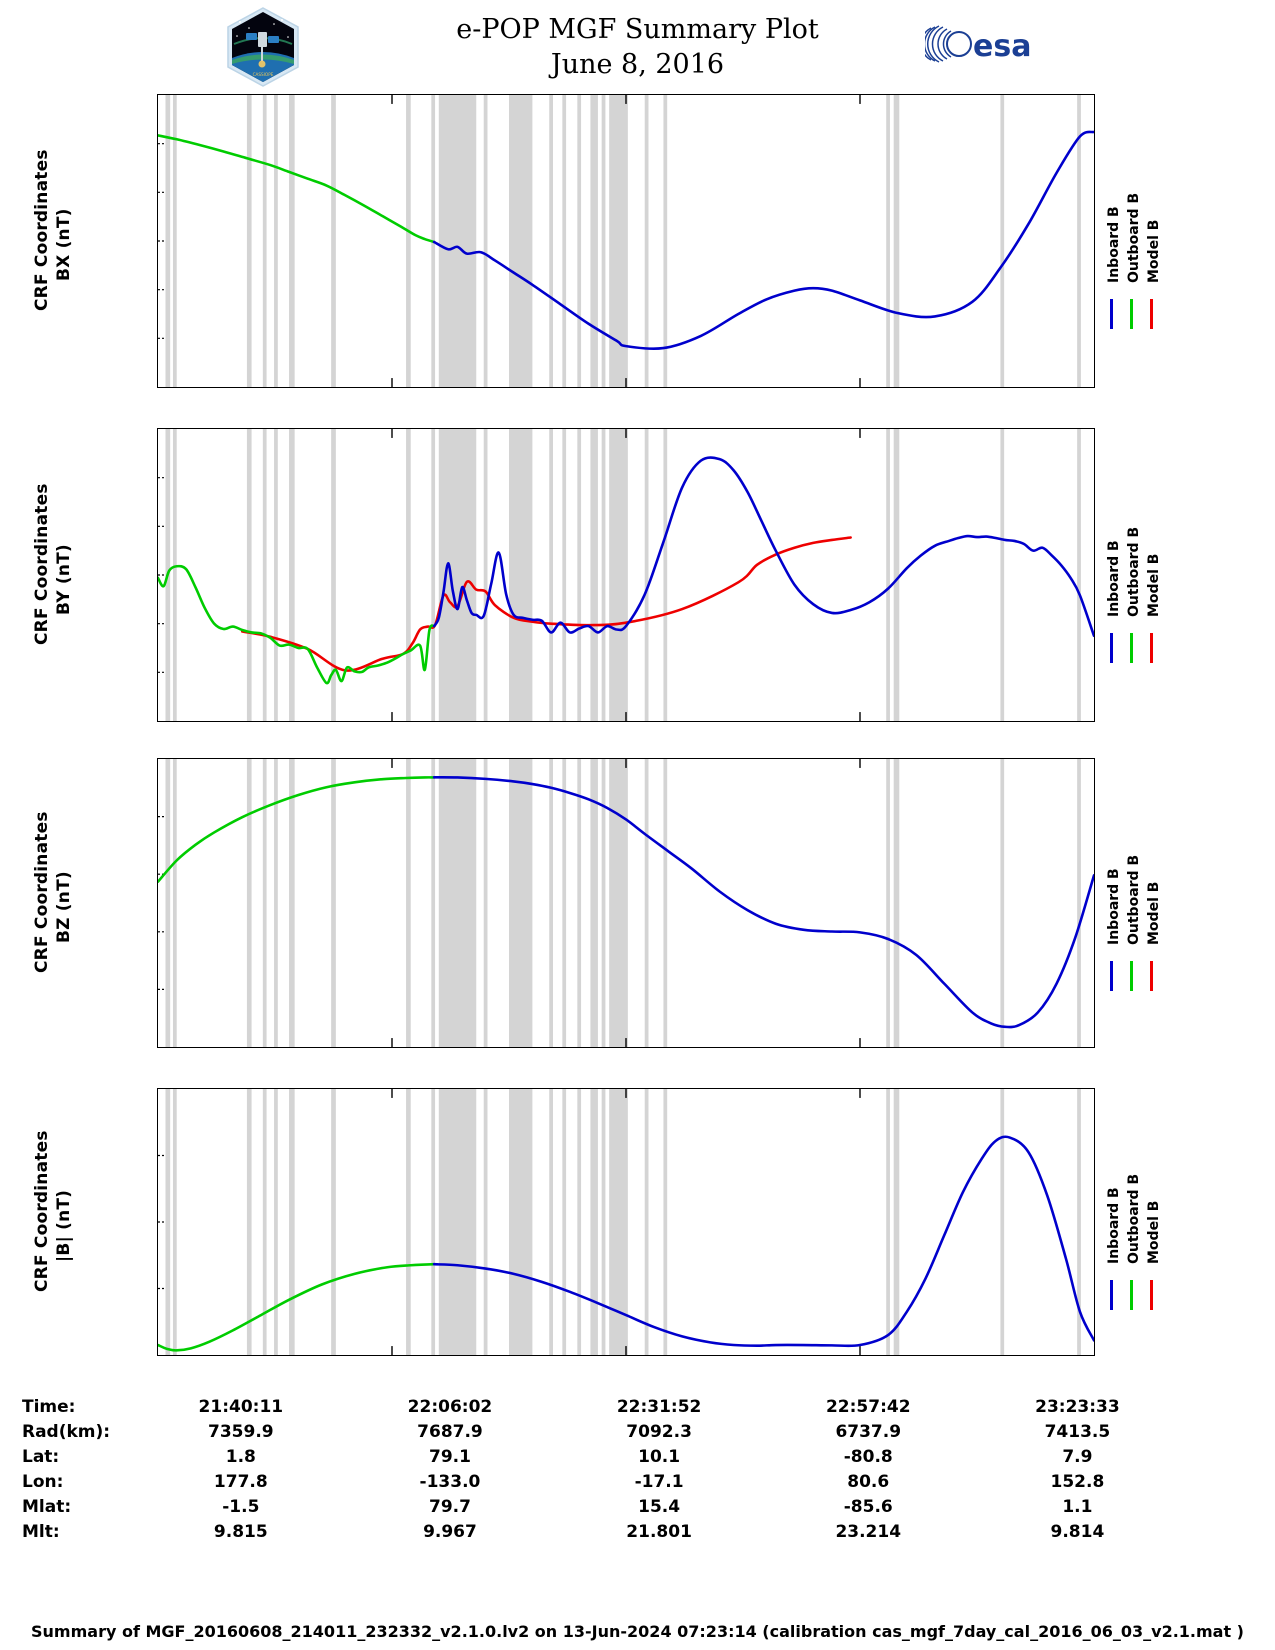  What do you see at coordinates (868, 1481) in the screenshot?
I see `row-value: 80.6` at bounding box center [868, 1481].